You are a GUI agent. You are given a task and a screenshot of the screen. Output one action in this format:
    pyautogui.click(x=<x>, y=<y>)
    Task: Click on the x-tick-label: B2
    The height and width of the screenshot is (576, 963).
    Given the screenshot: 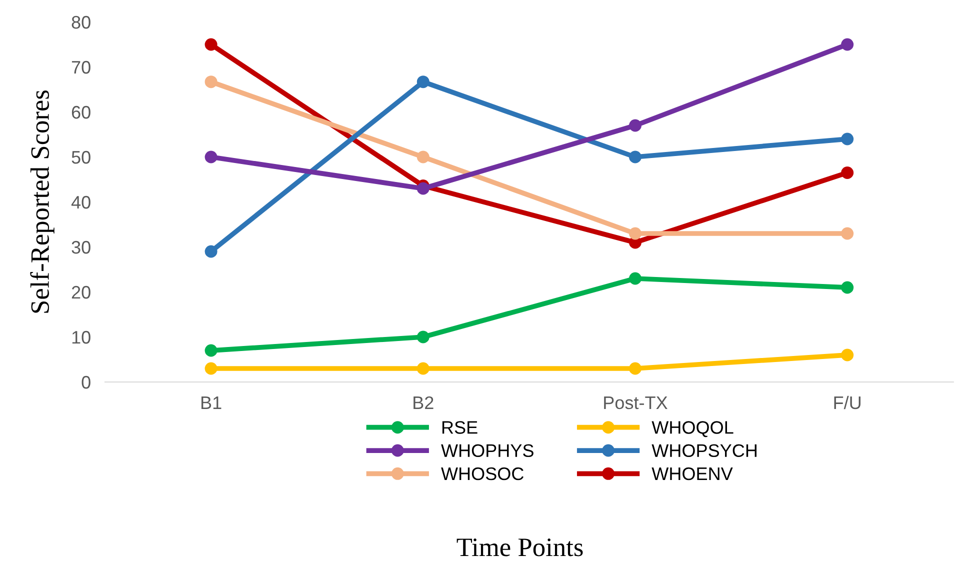 What is the action you would take?
    pyautogui.click(x=424, y=402)
    